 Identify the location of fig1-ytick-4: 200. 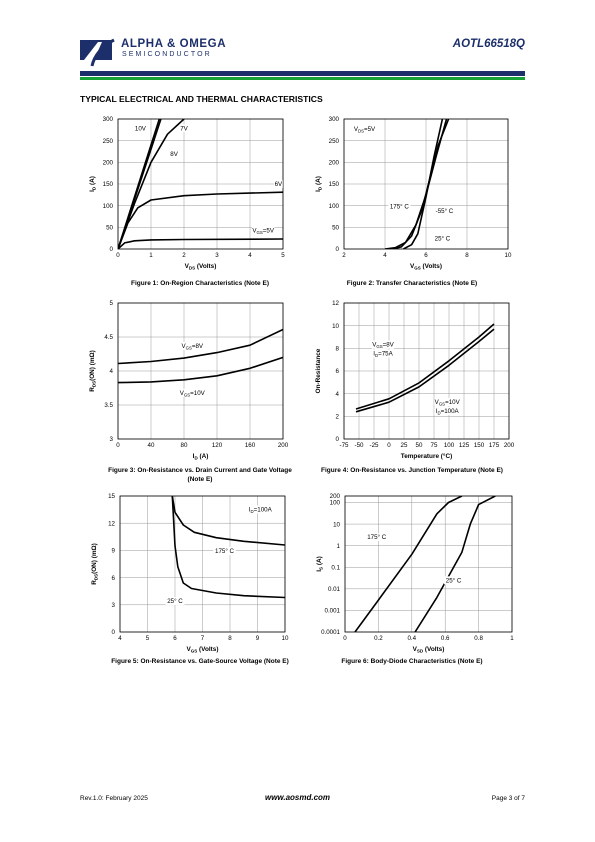
(108, 163).